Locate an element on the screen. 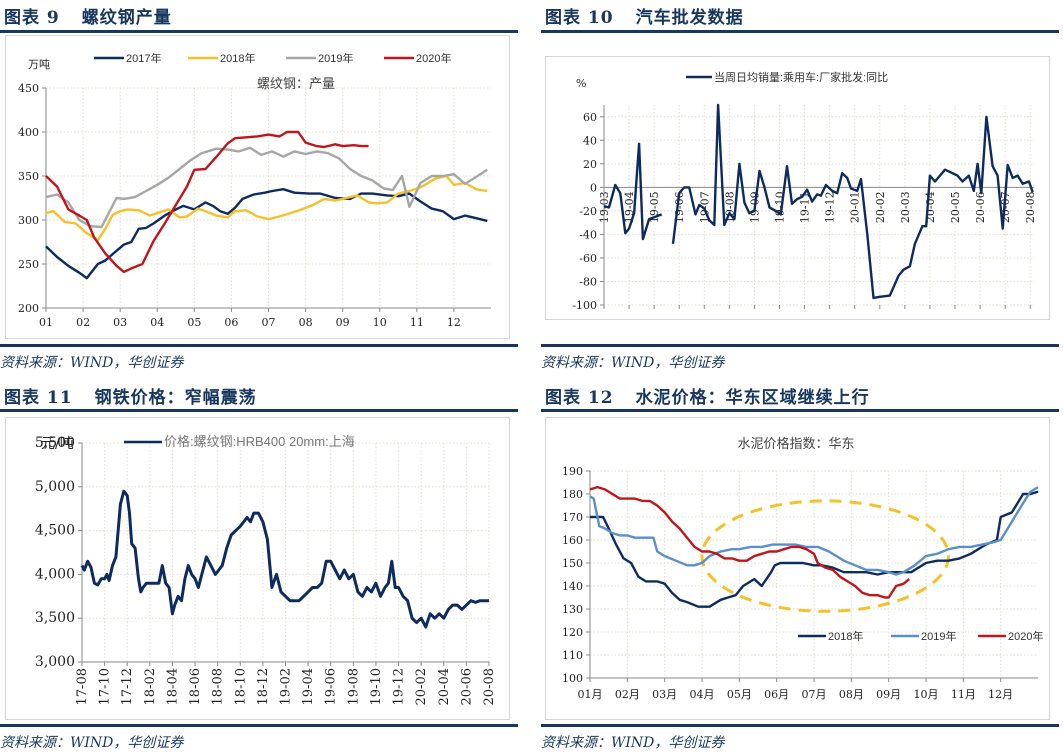 This screenshot has width=1063, height=755. panel-title: 图表 11 钢铁价格：窄幅震荡 is located at coordinates (130, 398).